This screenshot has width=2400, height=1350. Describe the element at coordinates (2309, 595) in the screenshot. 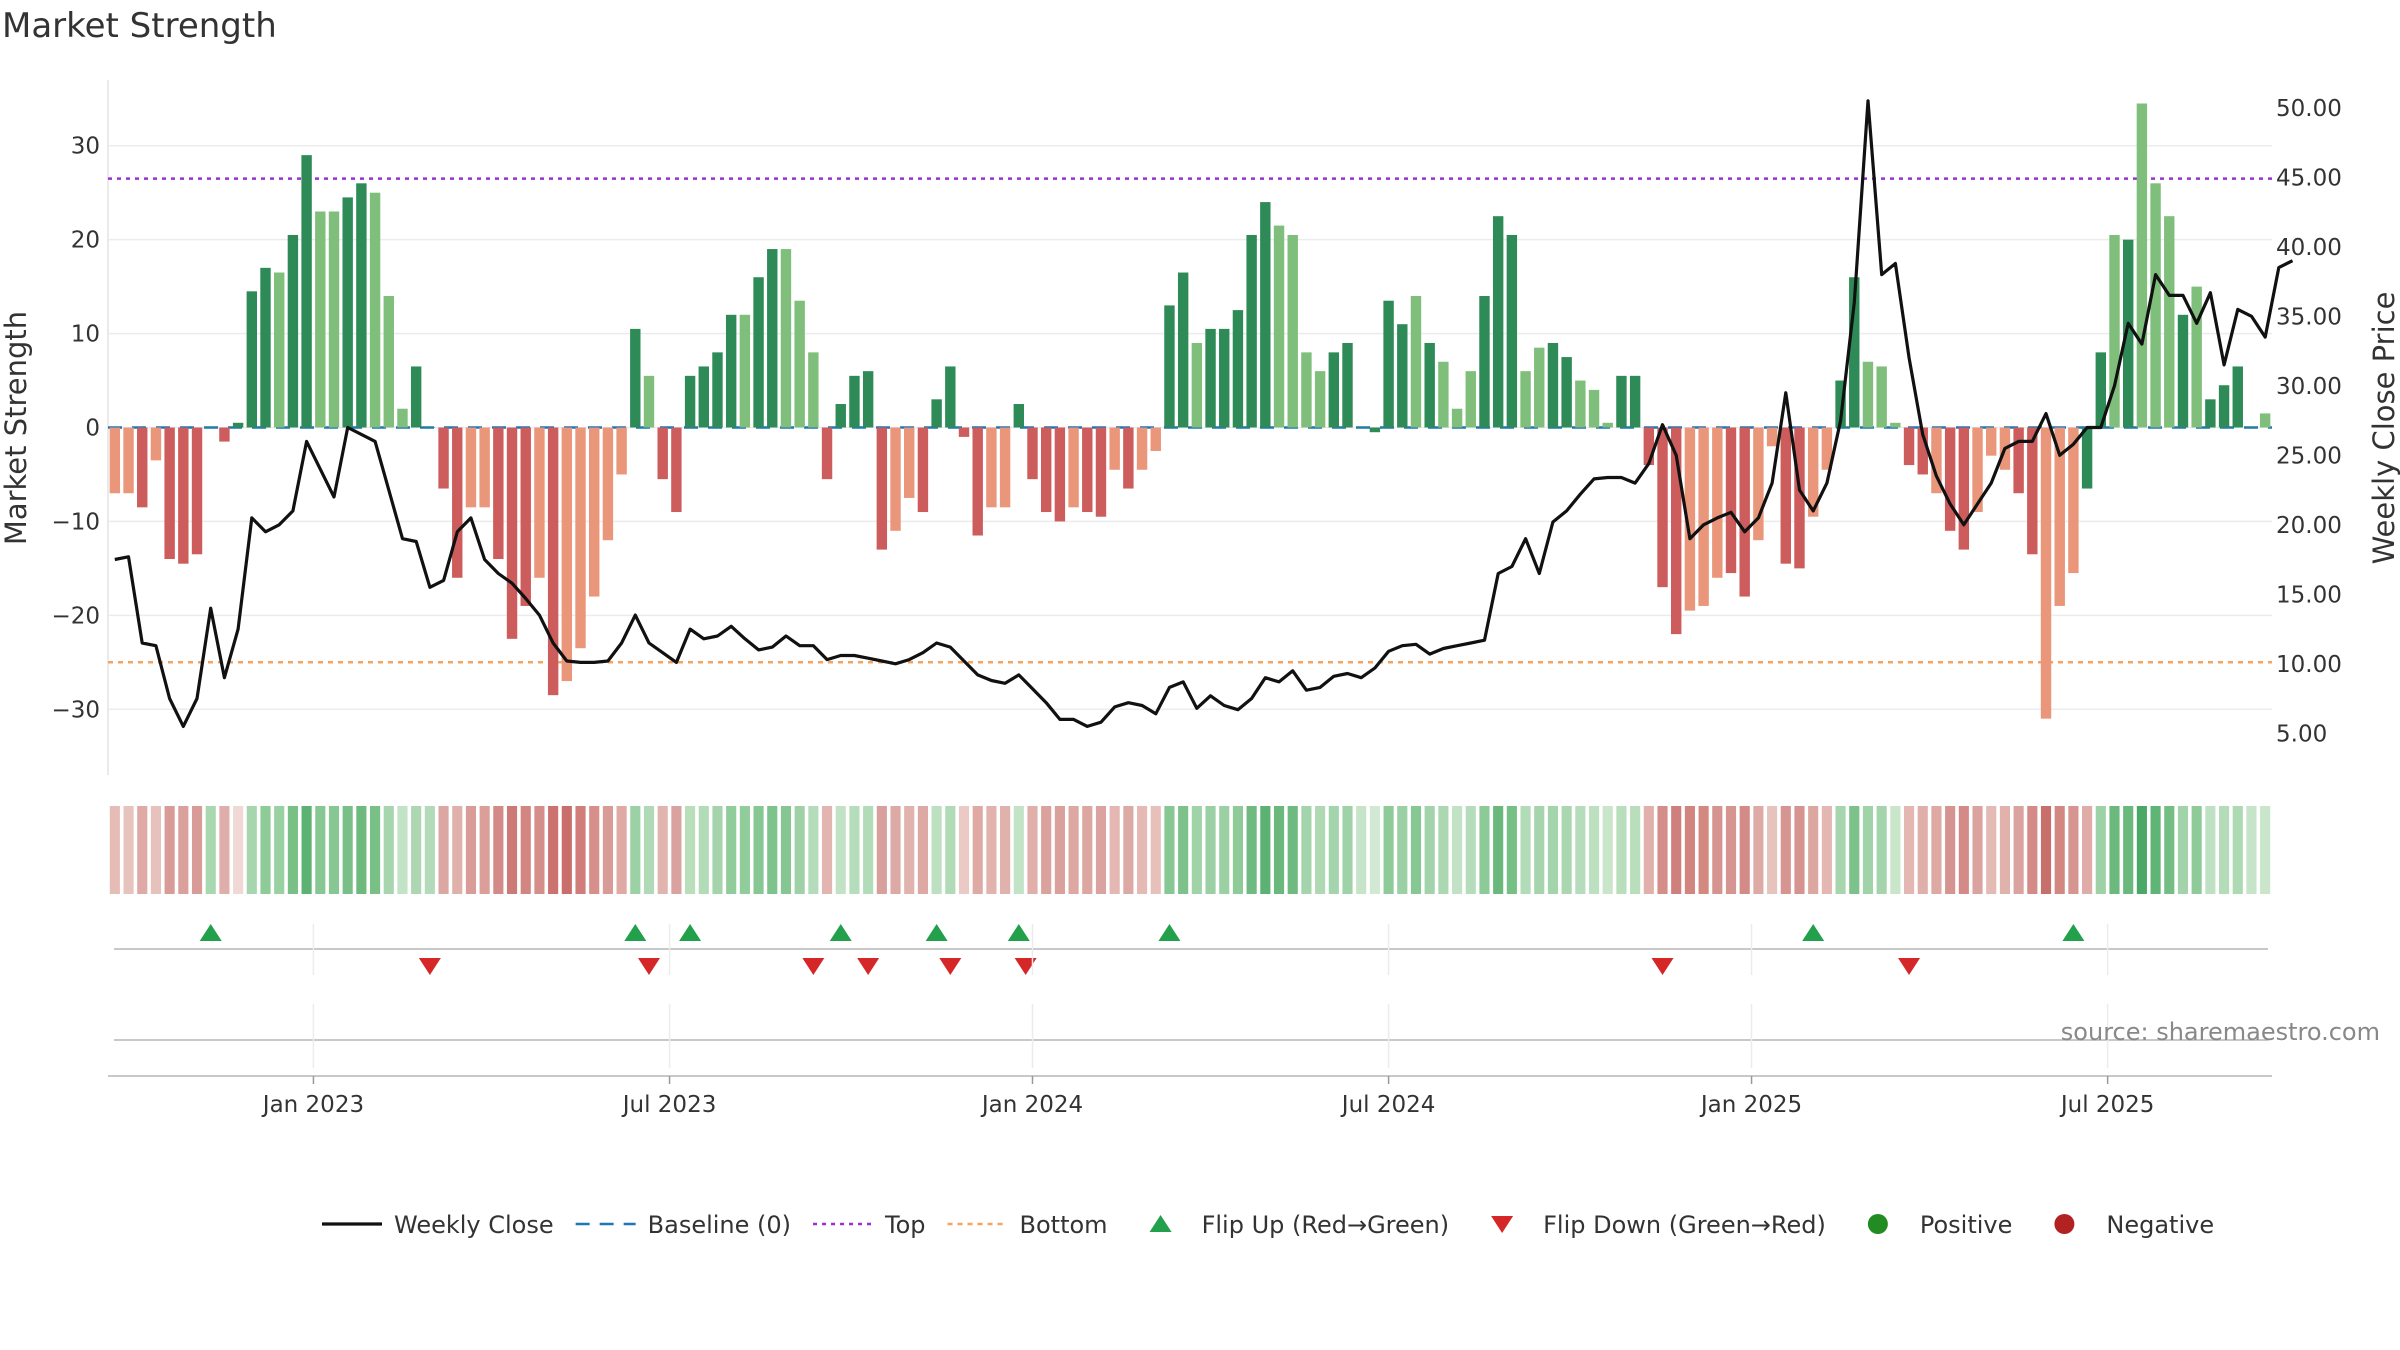

I see `y2-tick-label: 15.00` at that location.